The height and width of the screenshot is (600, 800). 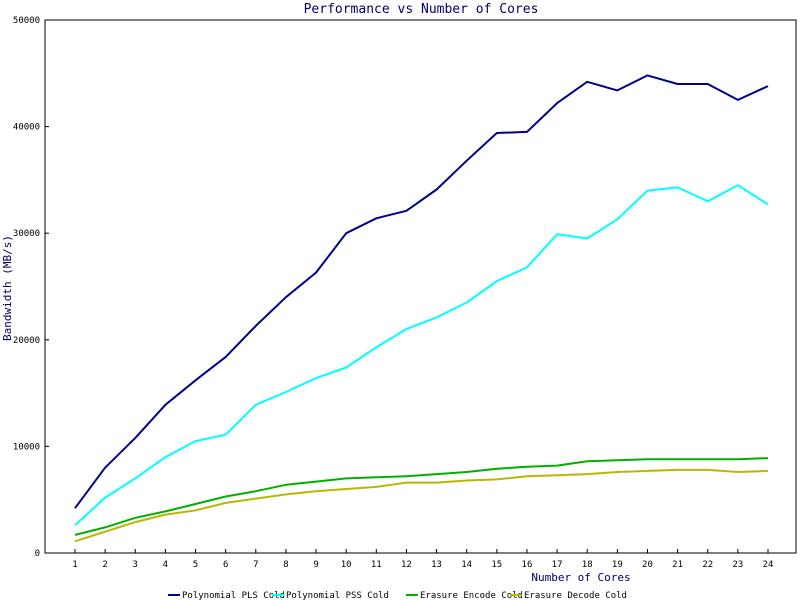 I want to click on x-tick-label: 7, so click(x=255, y=565).